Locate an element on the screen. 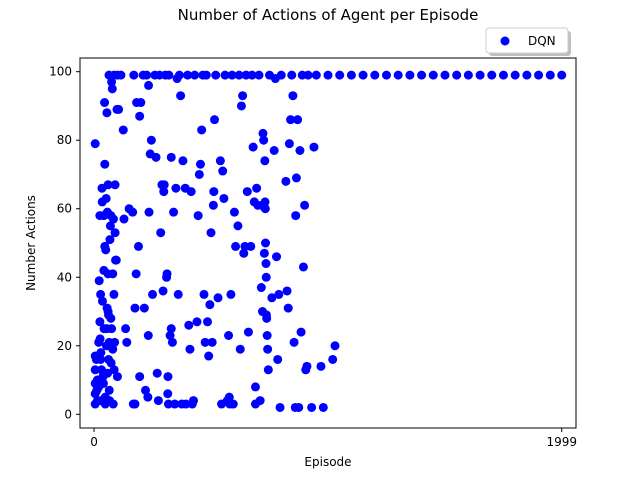 The height and width of the screenshot is (480, 640). legend-box is located at coordinates (527, 40).